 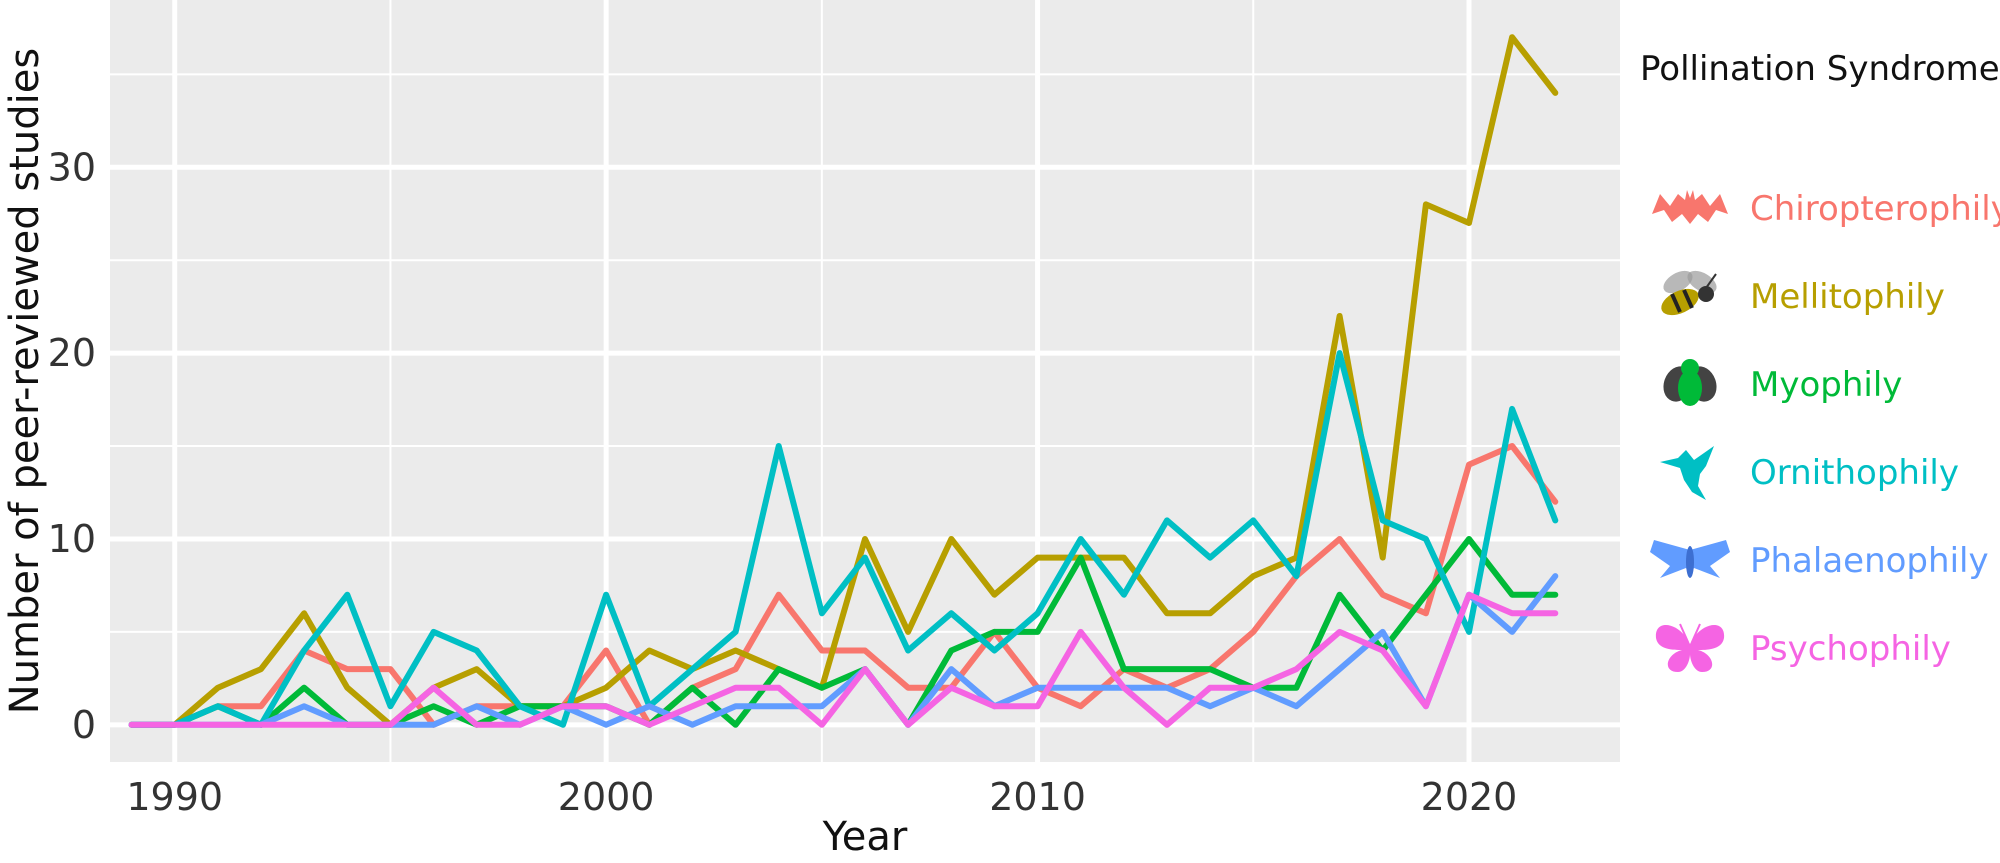 What do you see at coordinates (606, 797) in the screenshot?
I see `x-tick-label: 2000` at bounding box center [606, 797].